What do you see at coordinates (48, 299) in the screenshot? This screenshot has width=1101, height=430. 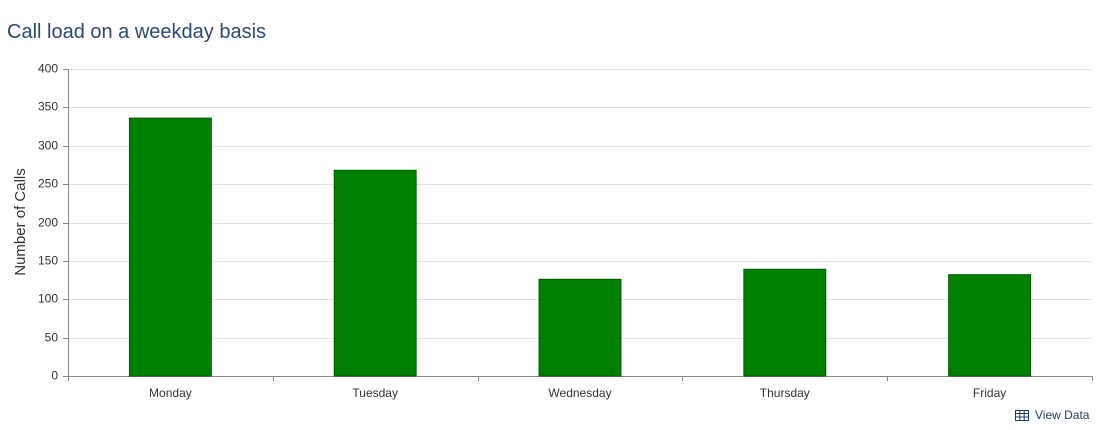 I see `y-tick-label: 100` at bounding box center [48, 299].